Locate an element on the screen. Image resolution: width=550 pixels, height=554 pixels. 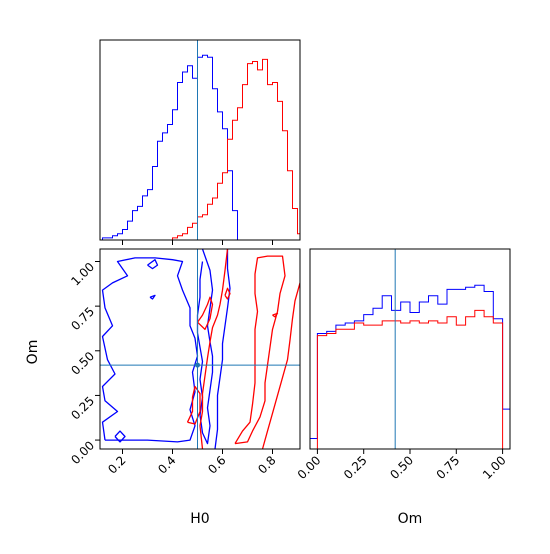
contour-y-tick-label: 0.75 is located at coordinates (82, 318).